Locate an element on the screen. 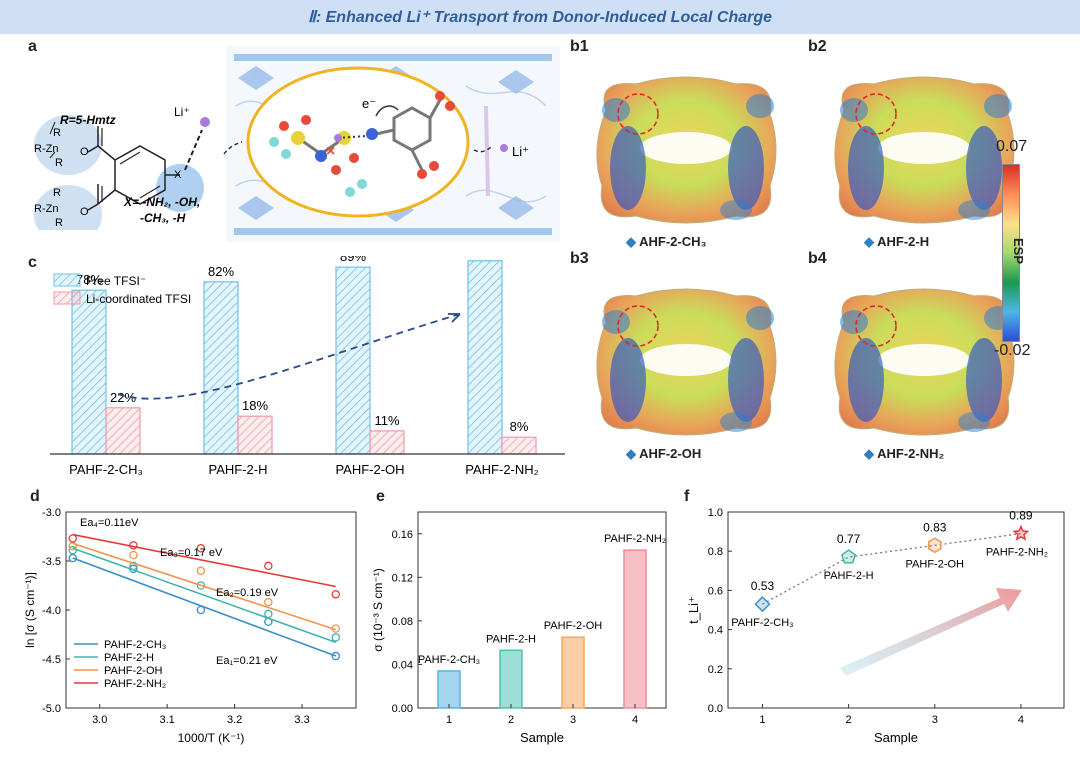 The width and height of the screenshot is (1080, 773). esp-colorbar: 0.07 ESP -0.02 is located at coordinates (1035, 253).